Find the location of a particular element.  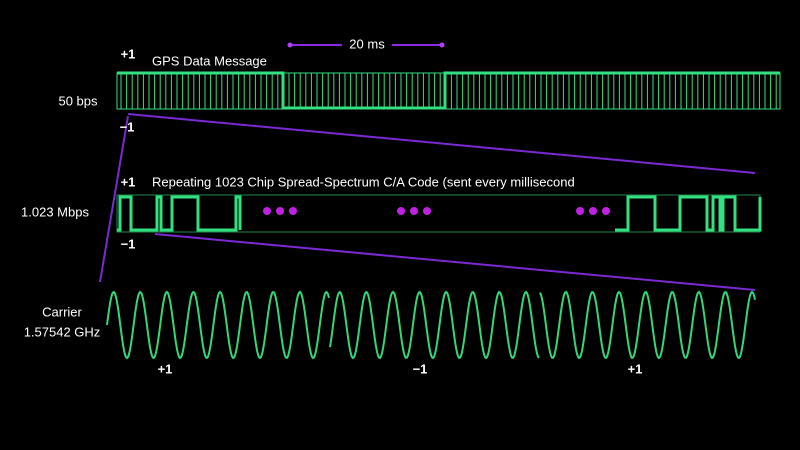

carrier-wave is located at coordinates (431, 325).